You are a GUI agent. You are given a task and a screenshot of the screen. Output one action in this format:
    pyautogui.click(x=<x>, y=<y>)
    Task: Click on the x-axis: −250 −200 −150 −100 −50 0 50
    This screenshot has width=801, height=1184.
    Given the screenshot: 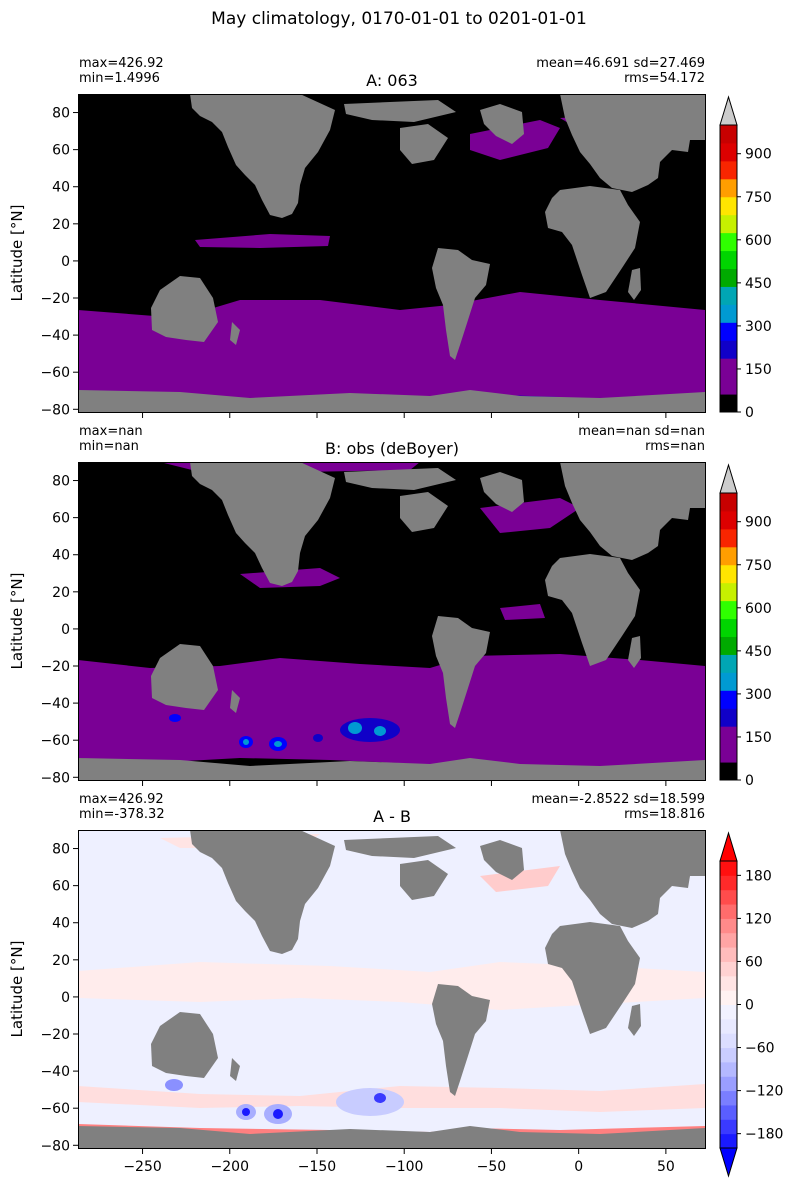 What is the action you would take?
    pyautogui.click(x=399, y=1162)
    